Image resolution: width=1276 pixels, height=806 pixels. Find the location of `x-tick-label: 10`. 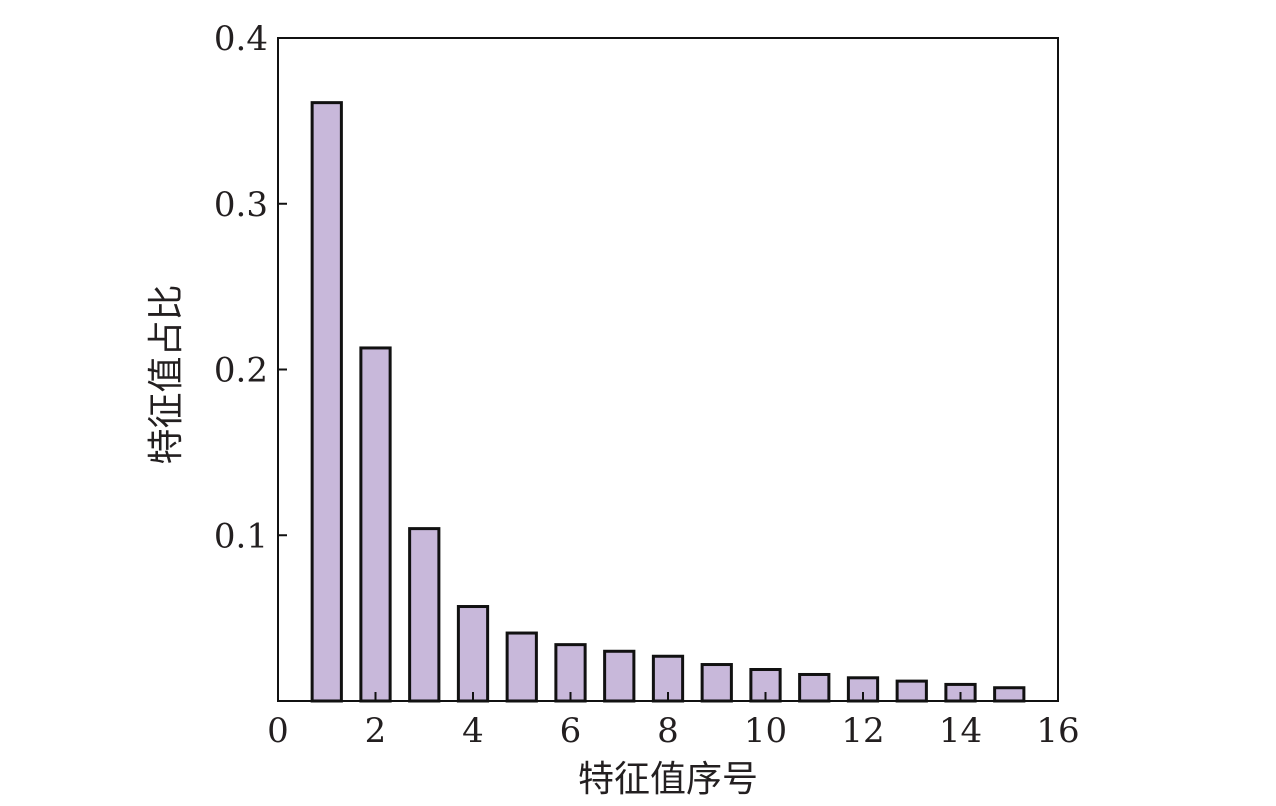

x-tick-label: 10 is located at coordinates (765, 731).